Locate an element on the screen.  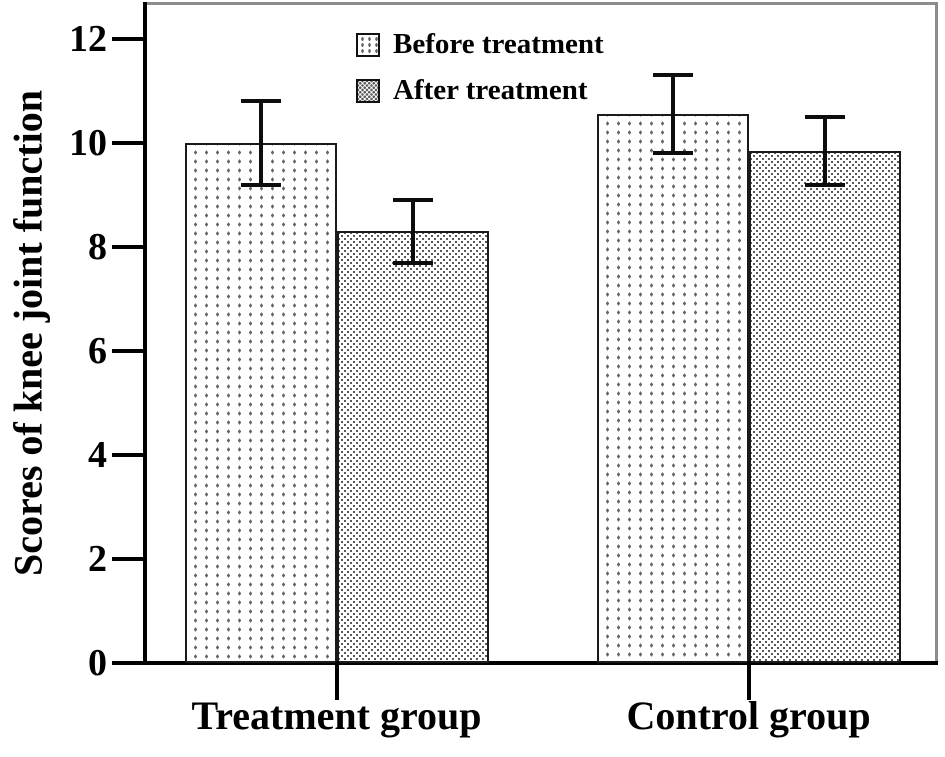
legend-label-before-treatment: Before treatment is located at coordinates (498, 44).